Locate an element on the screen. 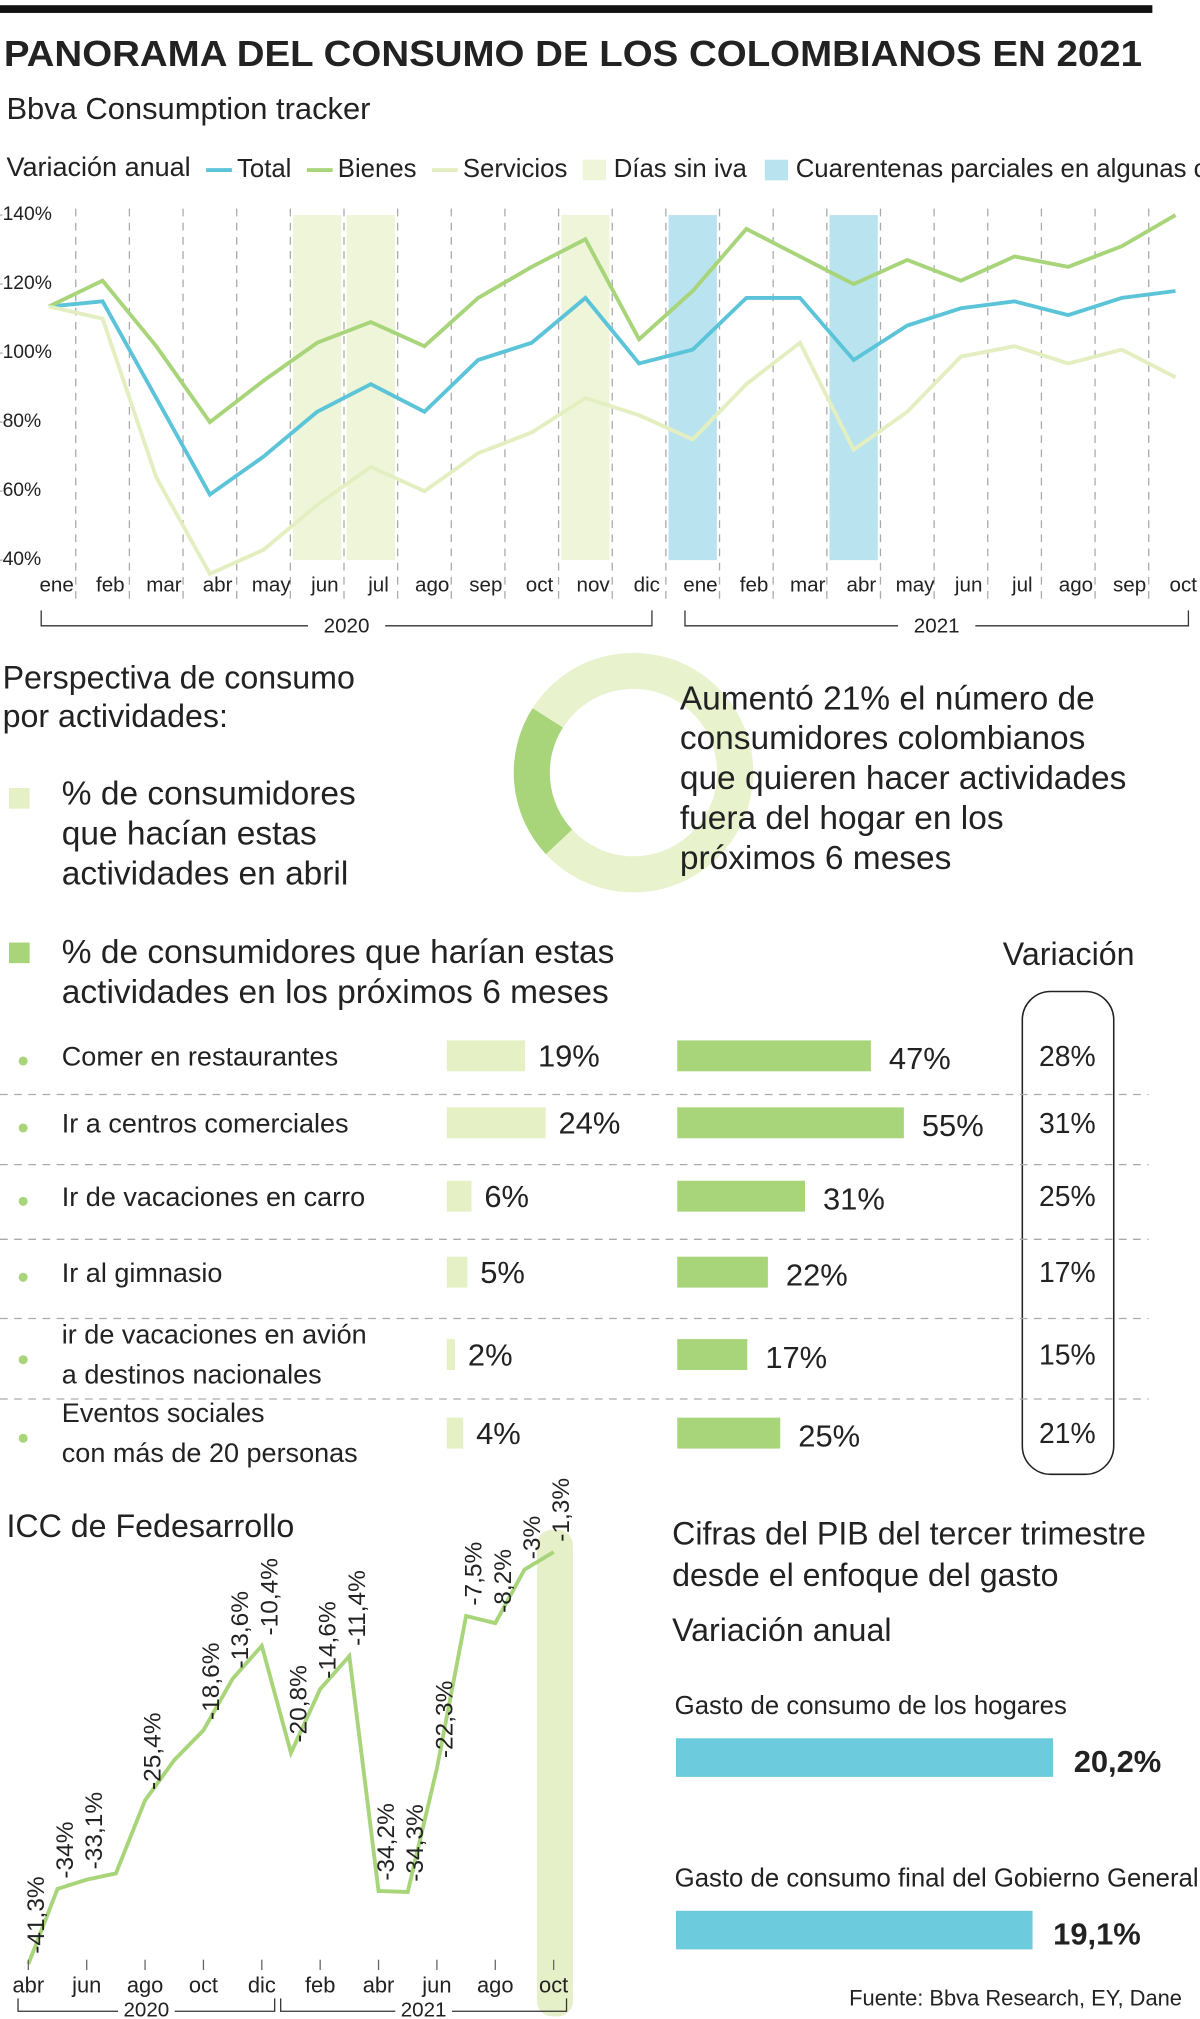 Image resolution: width=1200 pixels, height=2019 pixels. section-title: ICC de Fedesarrollo is located at coordinates (150, 1526).